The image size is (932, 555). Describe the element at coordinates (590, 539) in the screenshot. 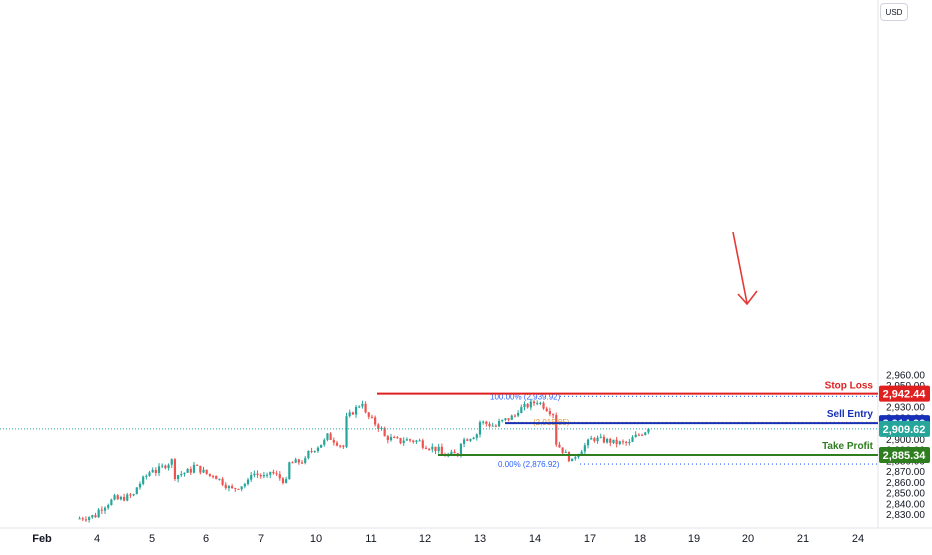

I see `x-tick-label: 17` at that location.